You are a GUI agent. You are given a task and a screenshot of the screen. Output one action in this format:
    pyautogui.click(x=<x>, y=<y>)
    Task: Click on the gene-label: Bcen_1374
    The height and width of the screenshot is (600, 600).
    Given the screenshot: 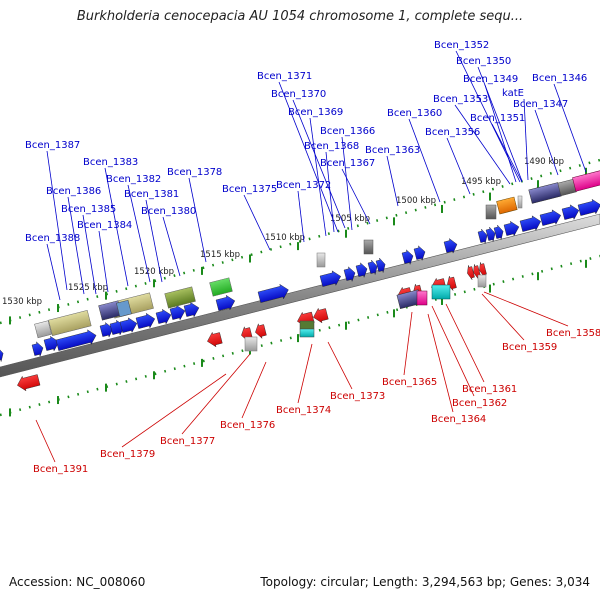 What is the action you would take?
    pyautogui.click(x=303, y=410)
    